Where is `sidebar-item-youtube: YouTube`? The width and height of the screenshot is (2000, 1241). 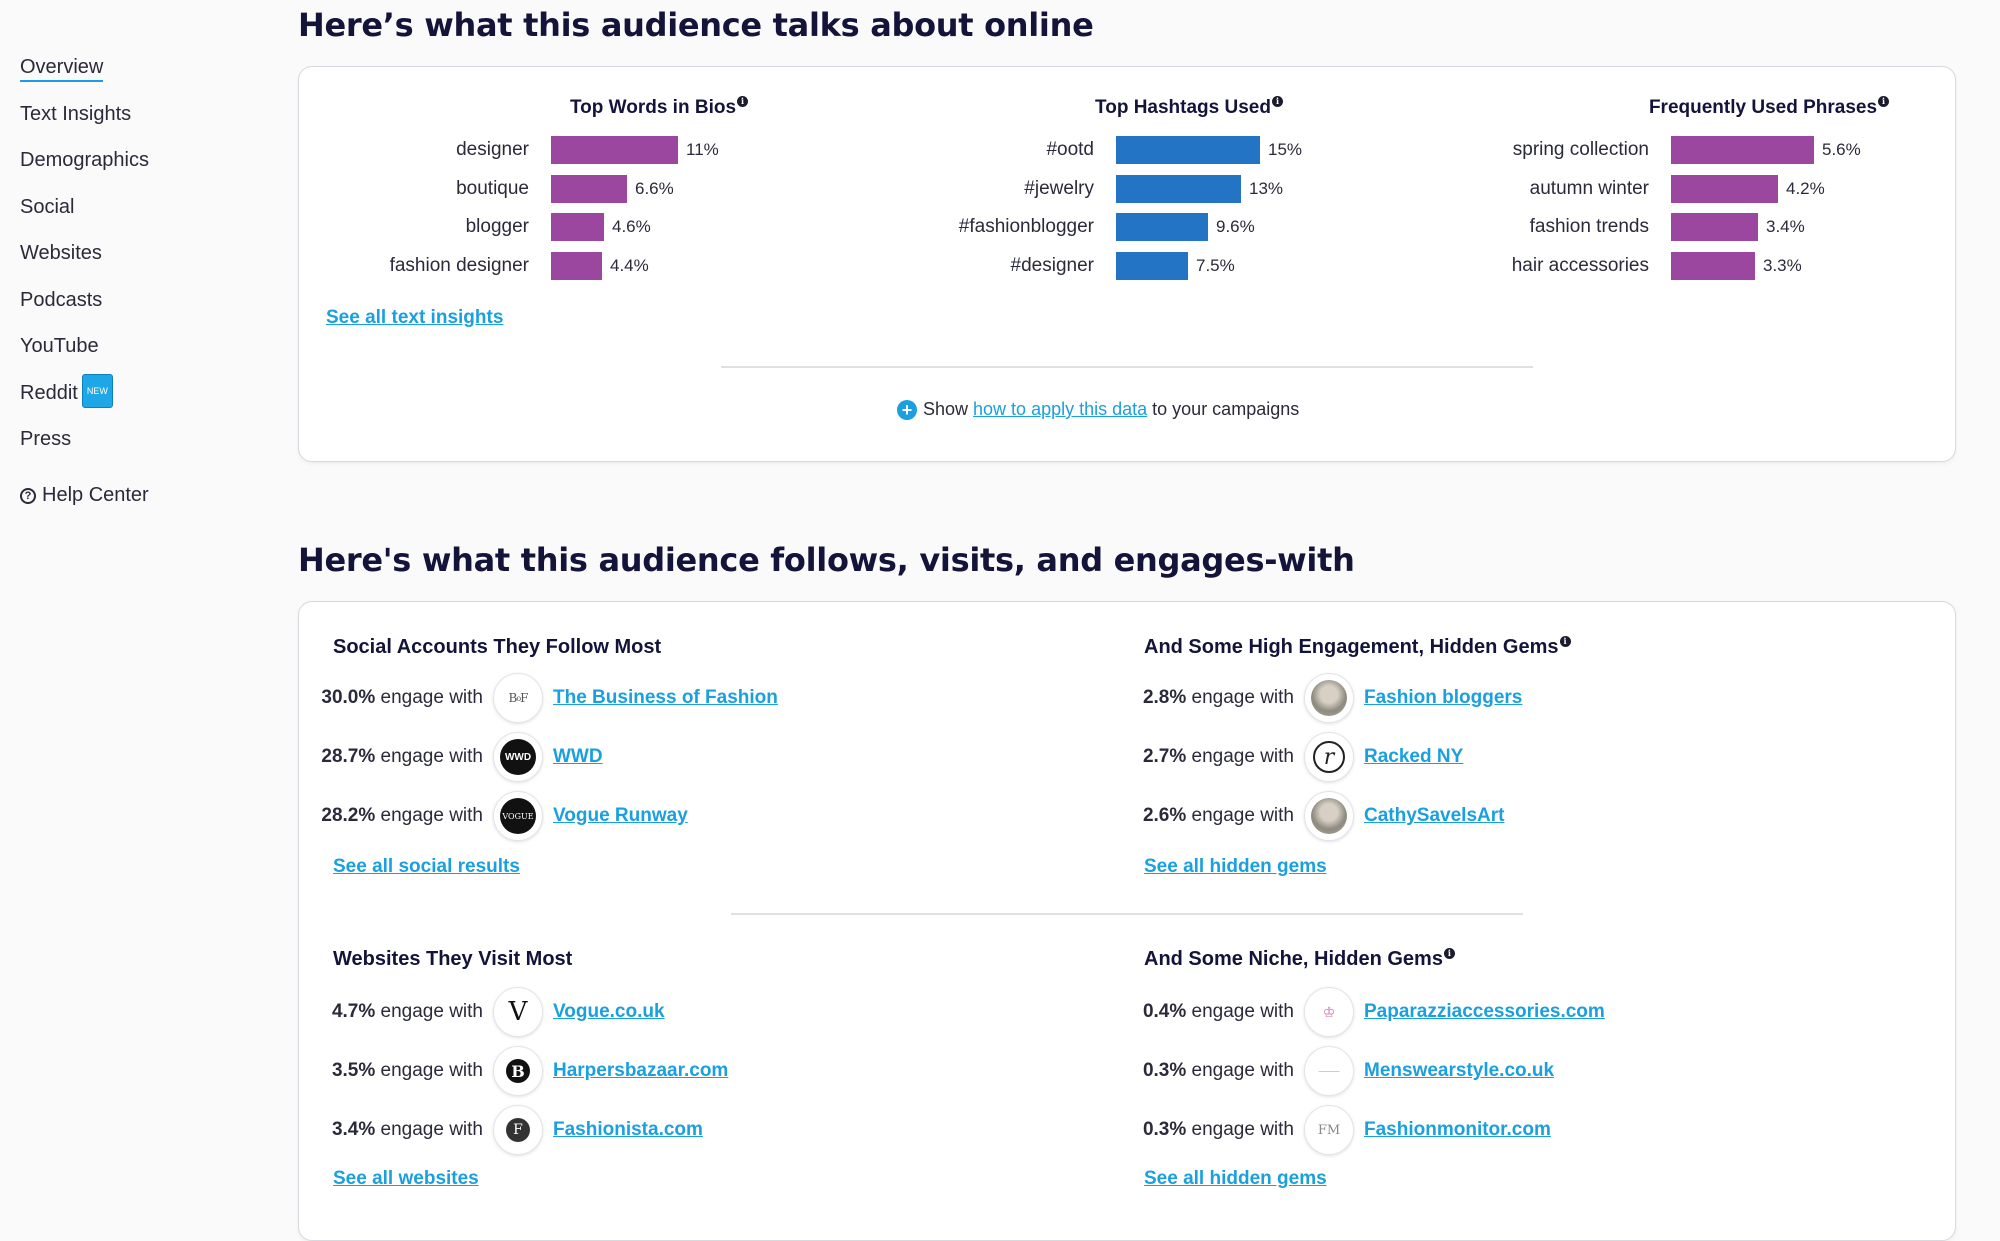
sidebar-item-youtube: YouTube is located at coordinates (135, 354).